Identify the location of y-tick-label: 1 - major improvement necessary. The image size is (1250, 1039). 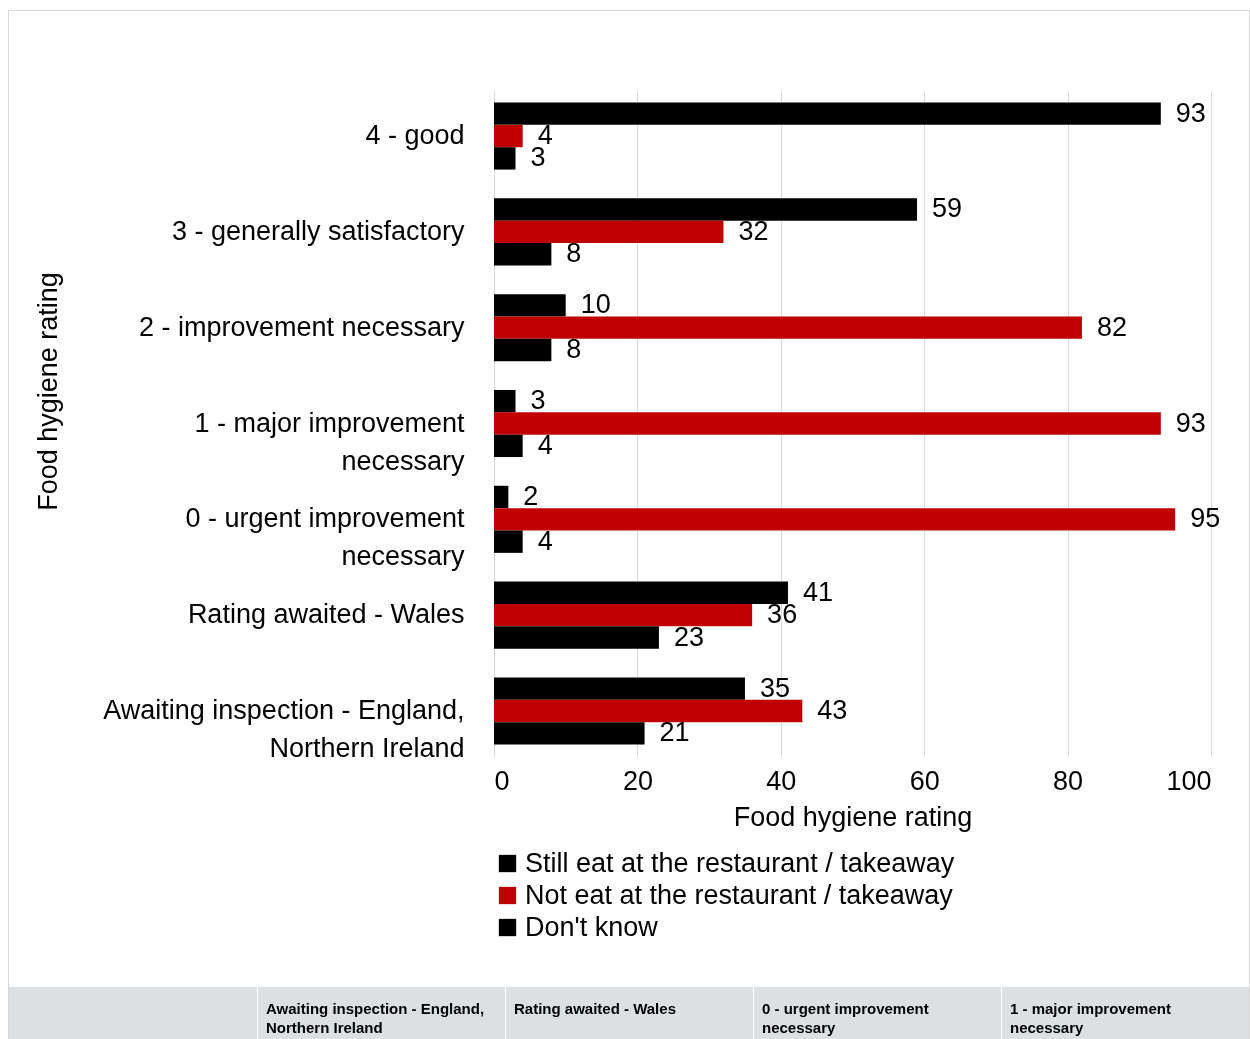
(329, 441).